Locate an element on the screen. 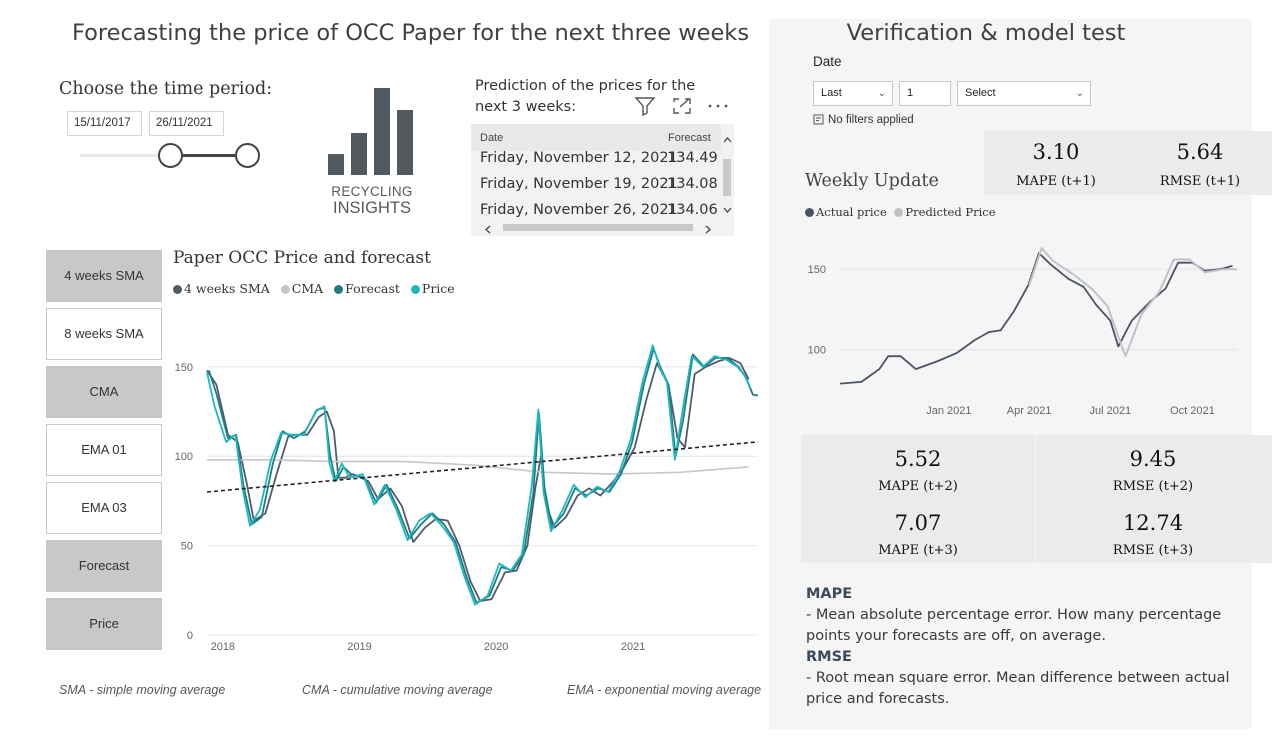  legend-item: Forecast is located at coordinates (367, 288).